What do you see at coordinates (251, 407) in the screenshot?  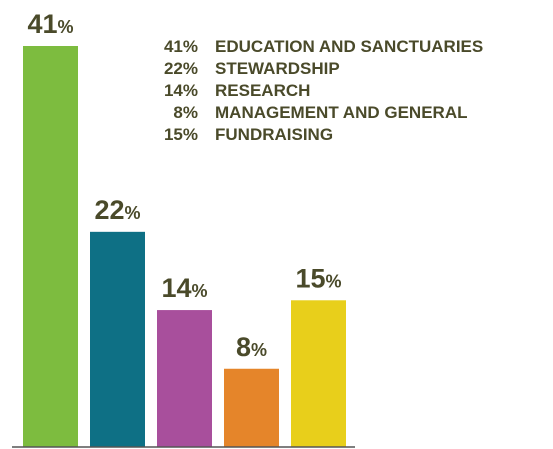 I see `bar-management-and-general` at bounding box center [251, 407].